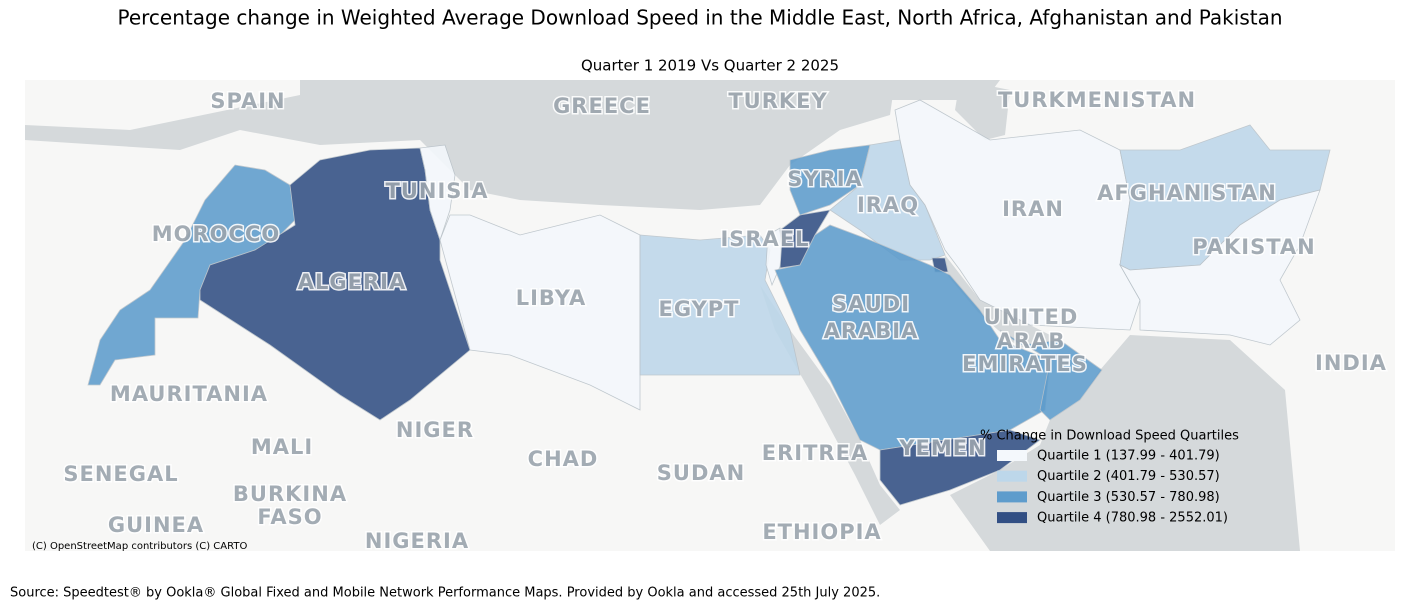  What do you see at coordinates (1187, 193) in the screenshot?
I see `map-label: AFGHANISTAN` at bounding box center [1187, 193].